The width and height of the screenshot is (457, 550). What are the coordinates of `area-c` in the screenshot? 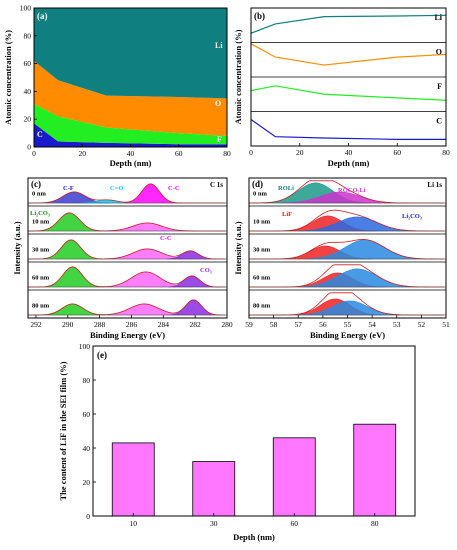 It's located at (130, 135).